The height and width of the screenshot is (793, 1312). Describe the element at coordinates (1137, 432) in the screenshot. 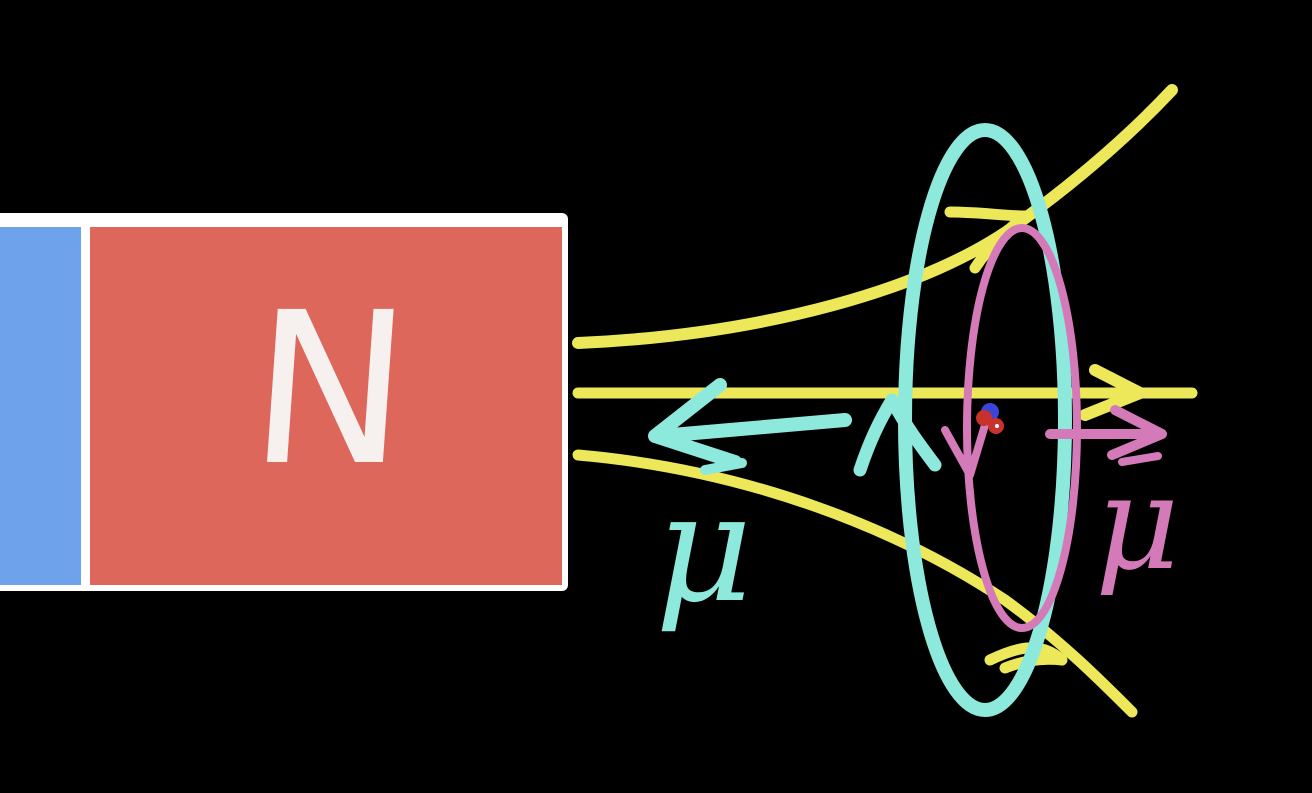

I see `inner-moment-arrowhead` at that location.